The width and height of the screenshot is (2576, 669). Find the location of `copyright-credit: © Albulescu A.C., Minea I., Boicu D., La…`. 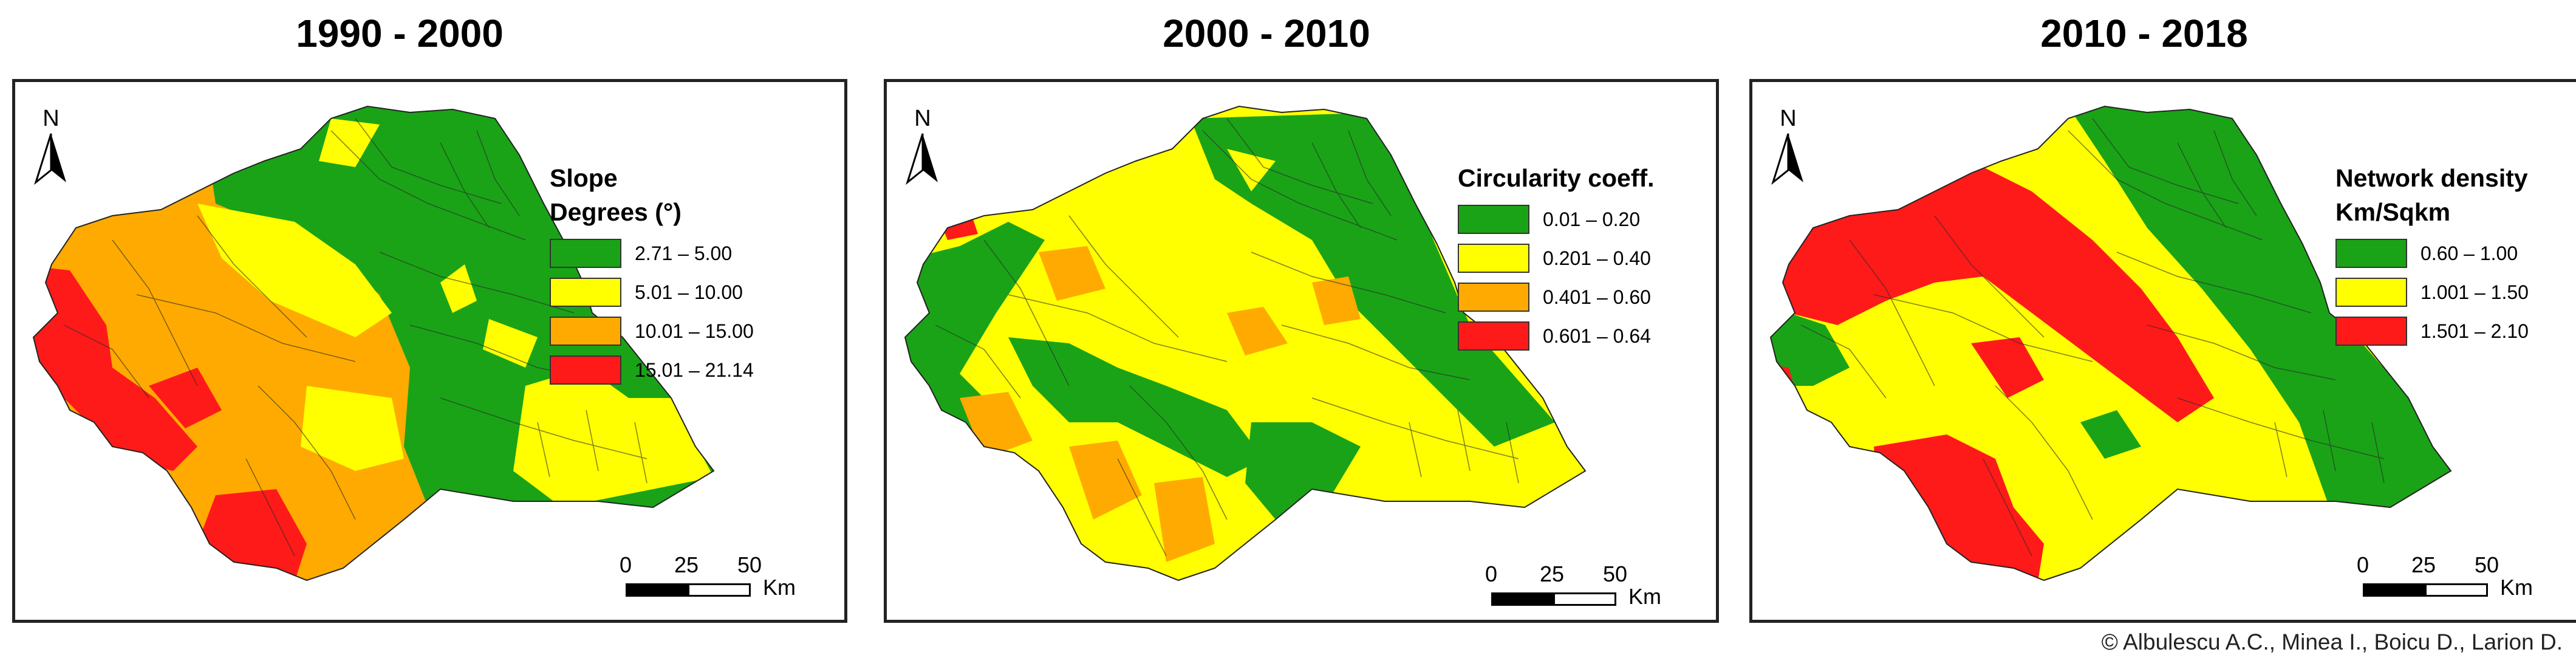

copyright-credit: © Albulescu A.C., Minea I., Boicu D., La… is located at coordinates (2332, 642).